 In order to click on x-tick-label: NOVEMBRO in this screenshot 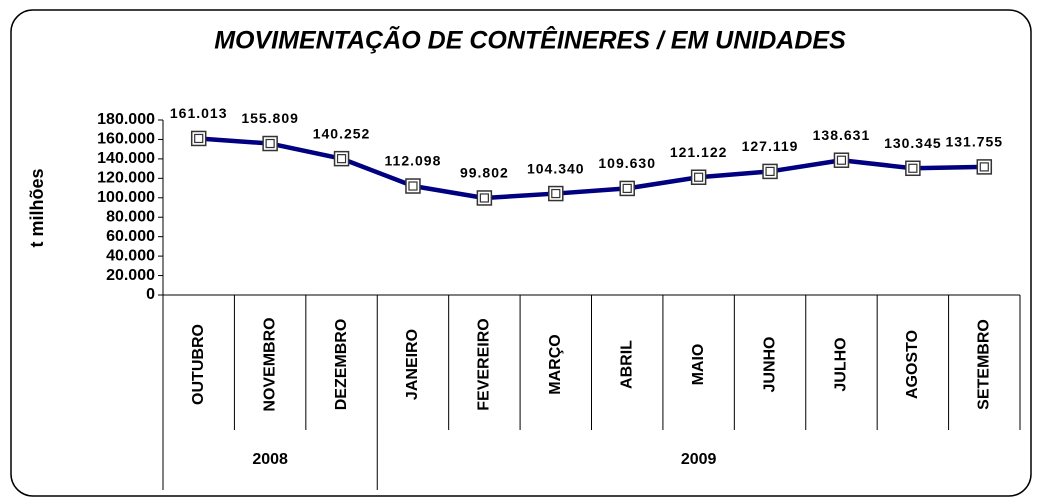, I will do `click(269, 364)`.